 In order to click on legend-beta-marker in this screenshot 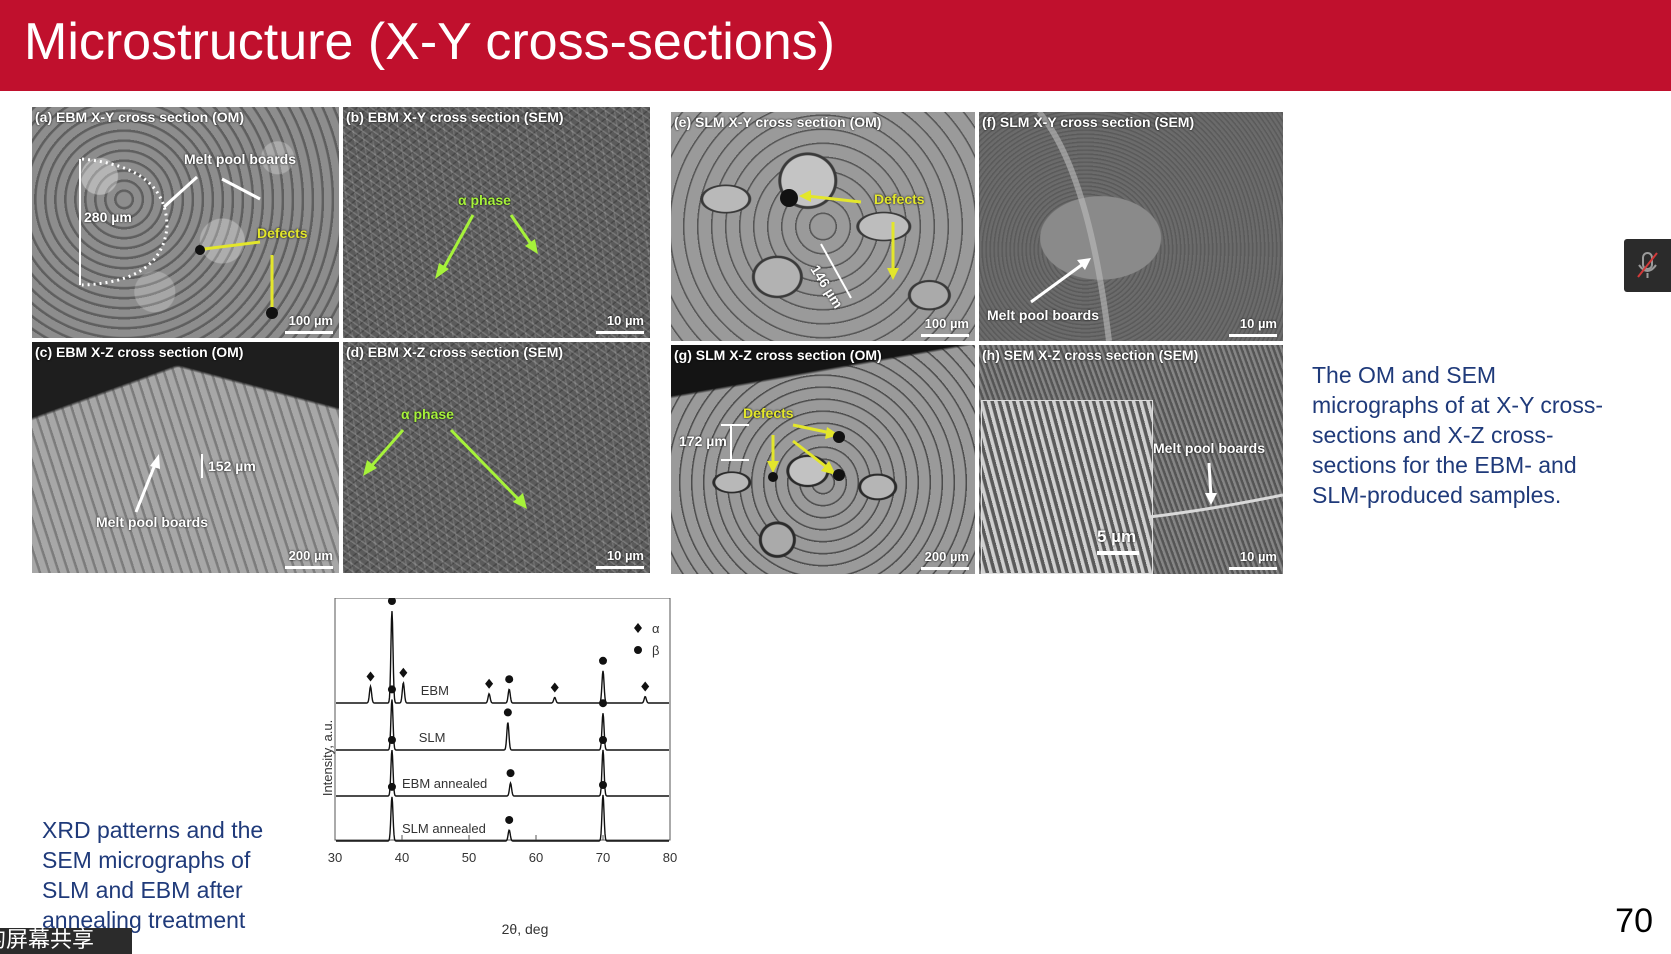, I will do `click(638, 650)`.